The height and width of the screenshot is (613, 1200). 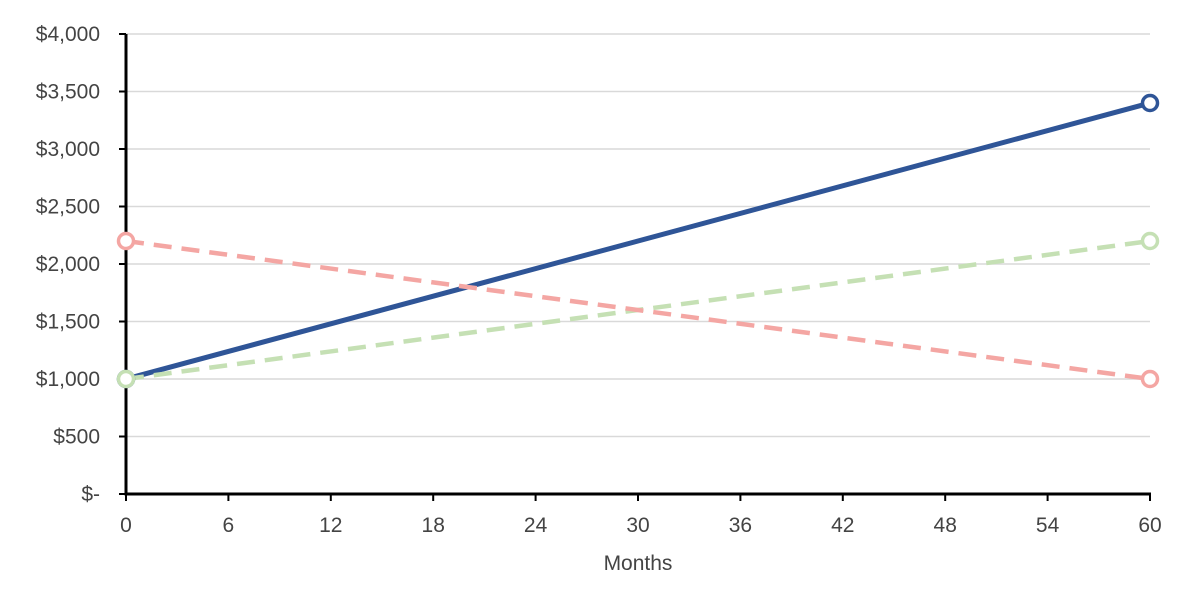 What do you see at coordinates (68, 264) in the screenshot?
I see `y-tick-label-4: $2,000` at bounding box center [68, 264].